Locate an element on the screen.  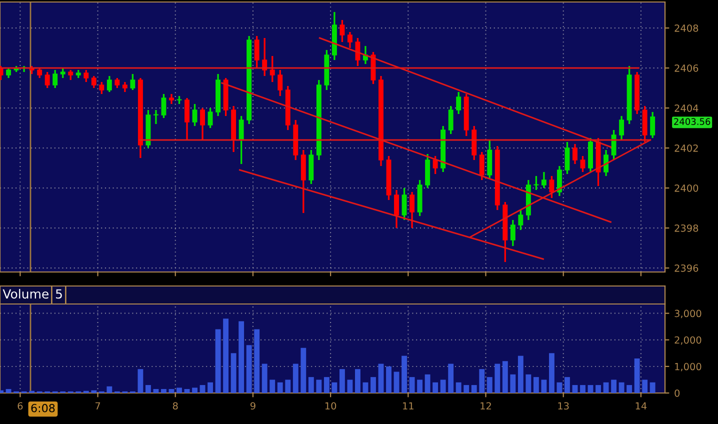
y-tick-label: 2404 is located at coordinates (686, 108).